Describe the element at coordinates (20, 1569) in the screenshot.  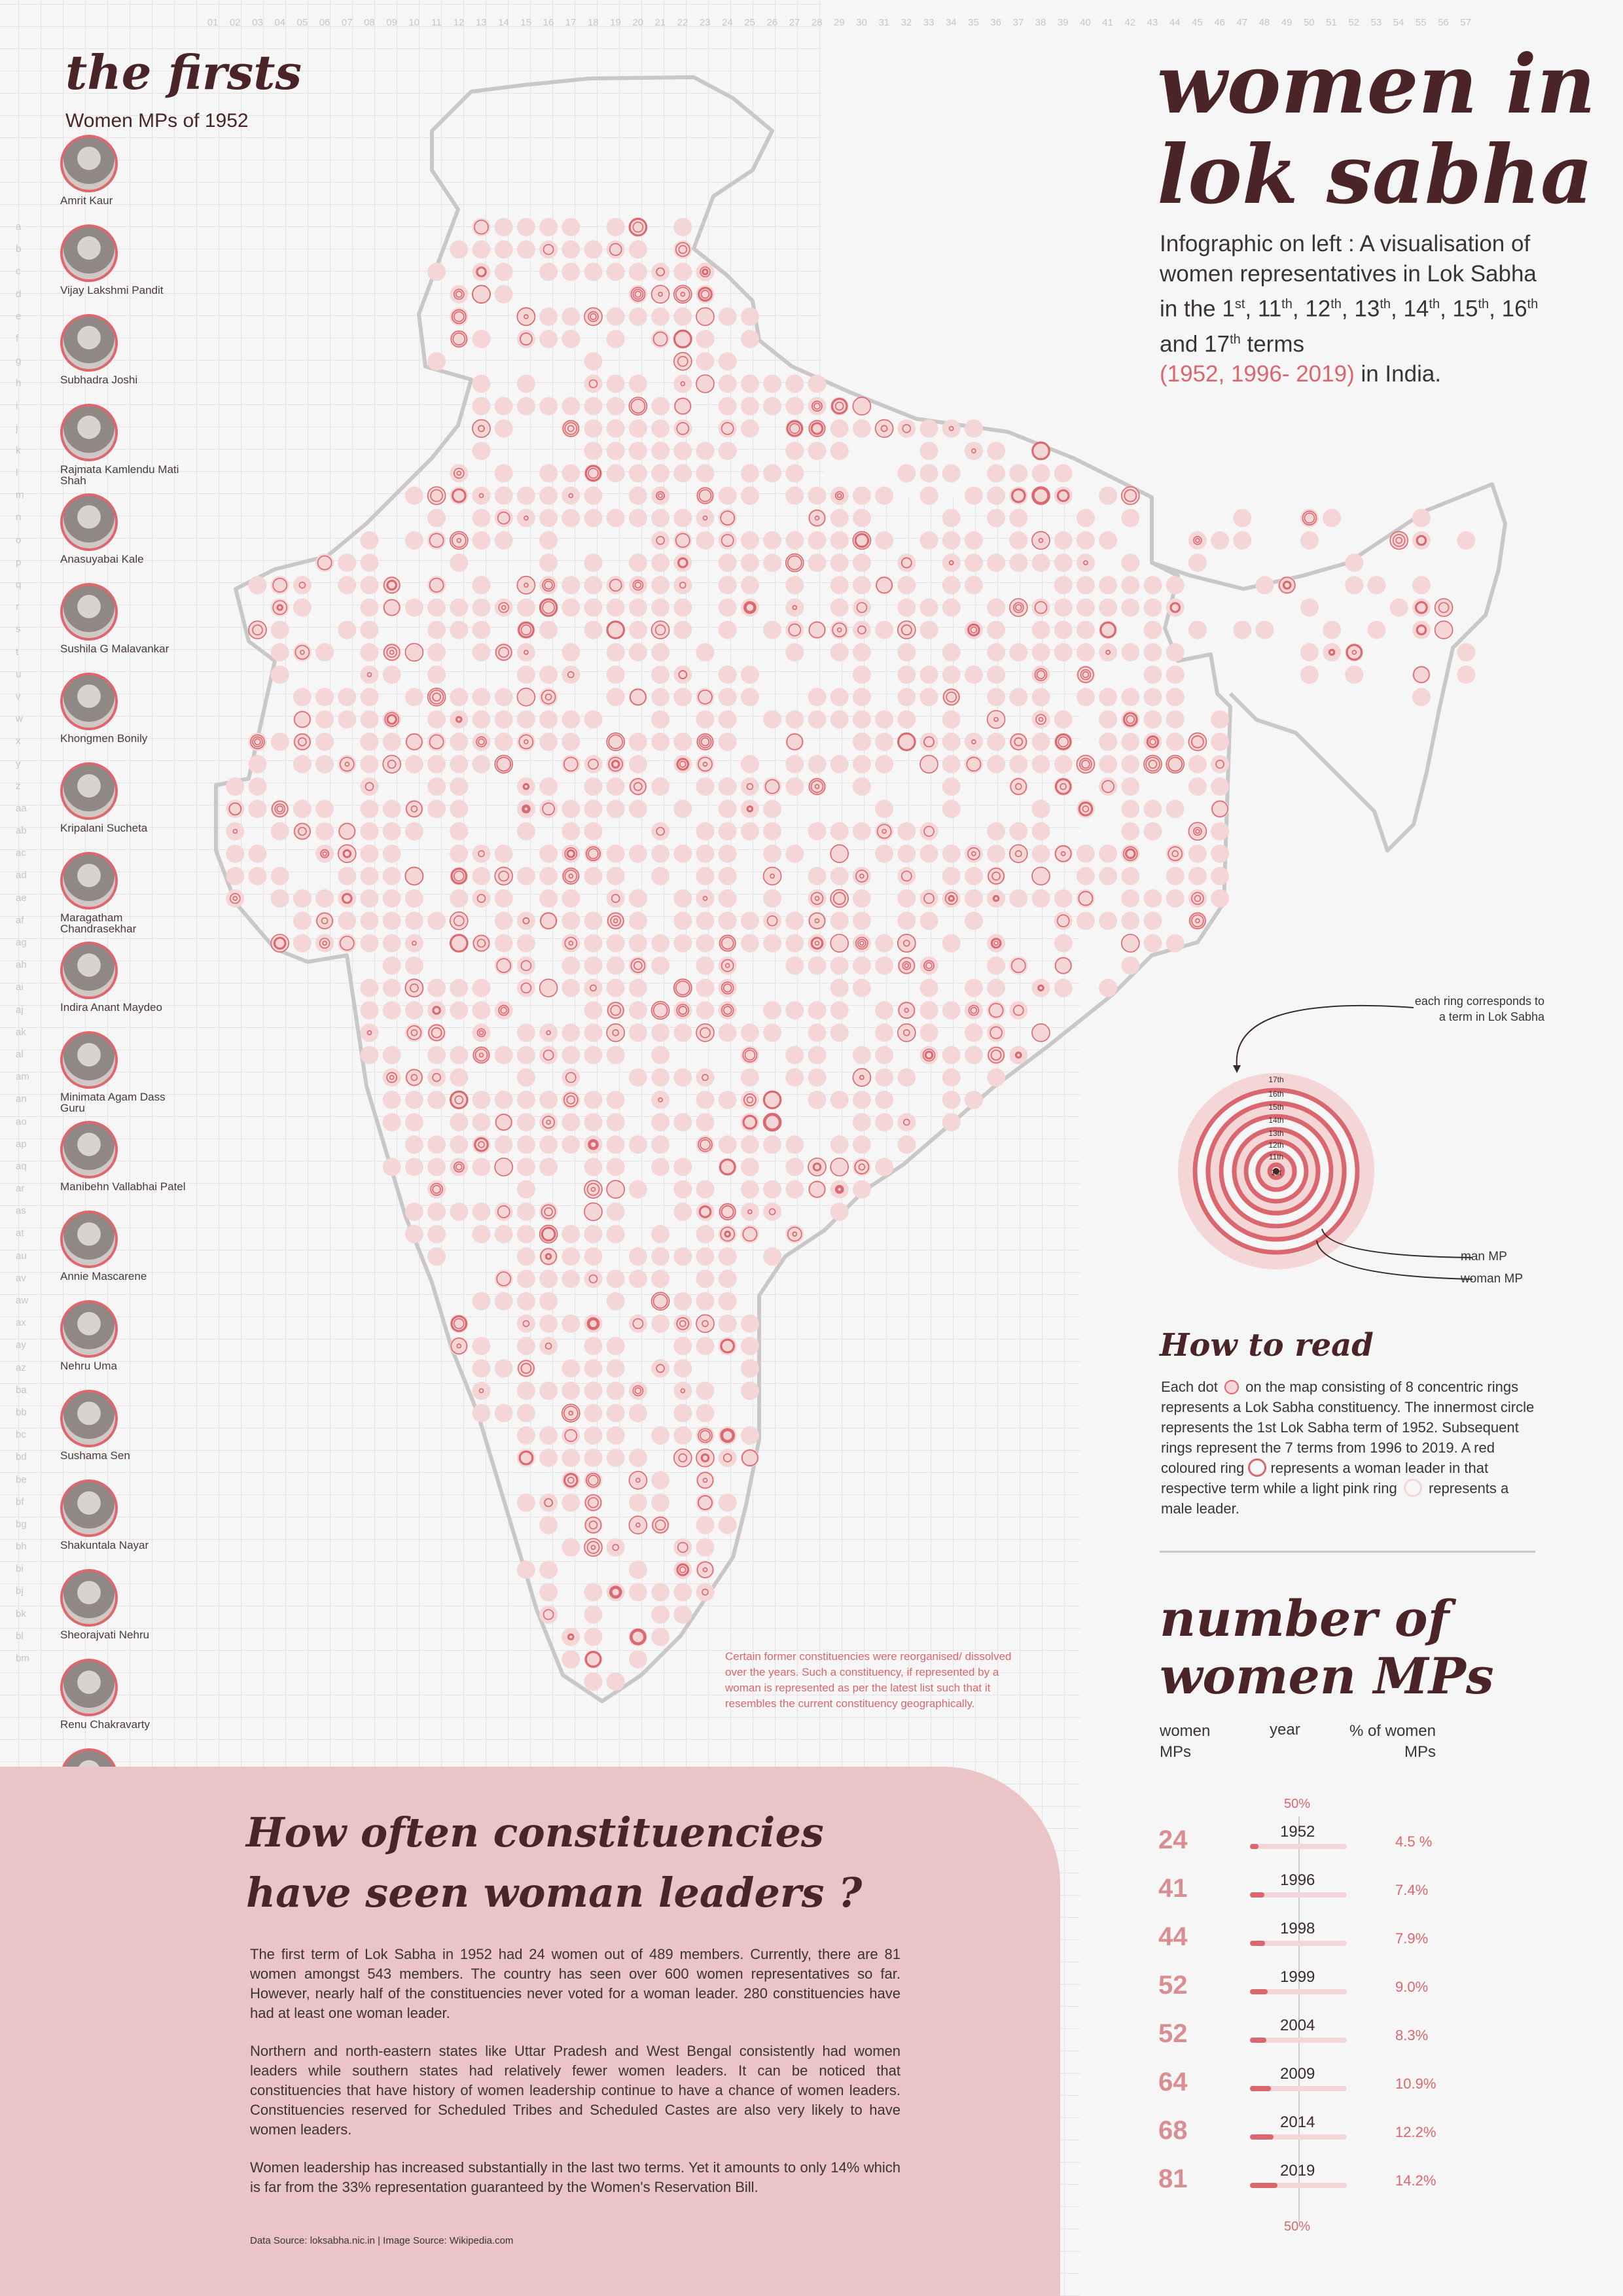
I see `row-letter: bi` at that location.